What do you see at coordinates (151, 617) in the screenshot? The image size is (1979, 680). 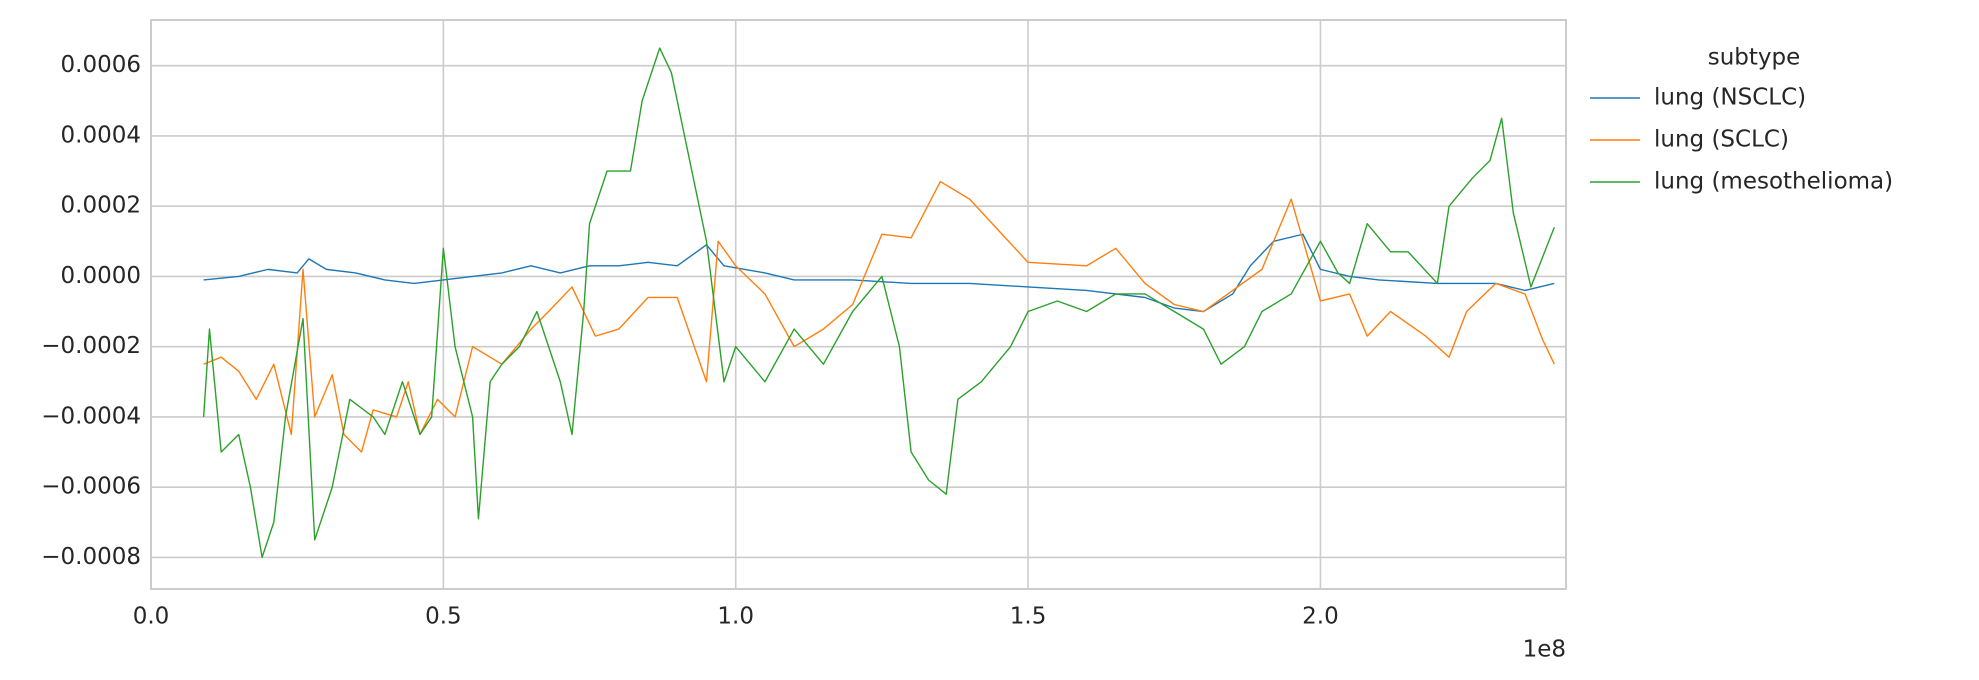 I see `x-tick-label: 0.0` at bounding box center [151, 617].